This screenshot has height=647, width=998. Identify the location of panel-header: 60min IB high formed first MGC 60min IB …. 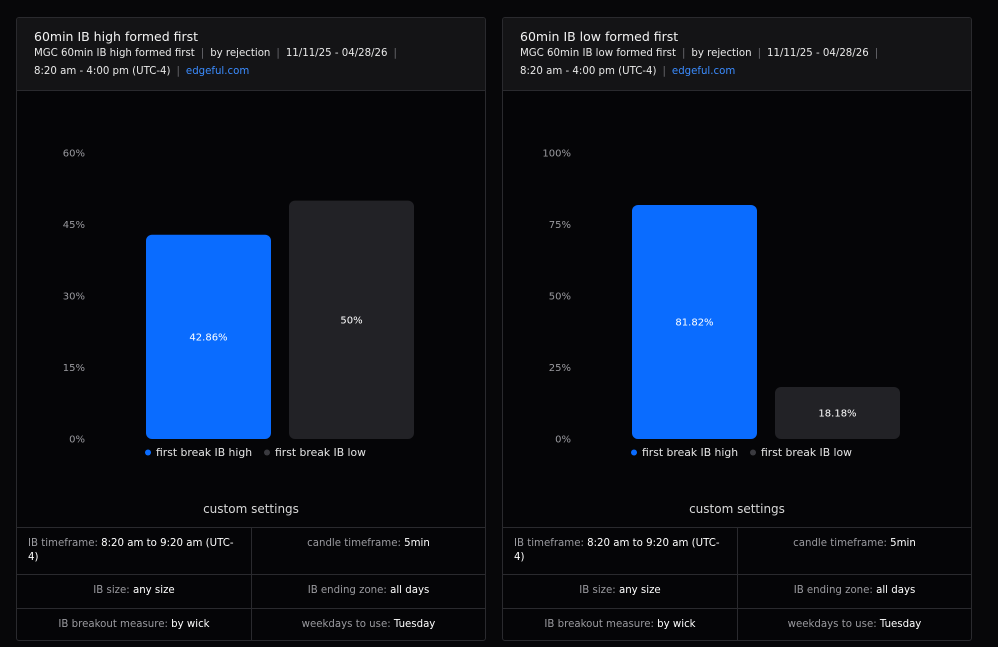
(251, 54).